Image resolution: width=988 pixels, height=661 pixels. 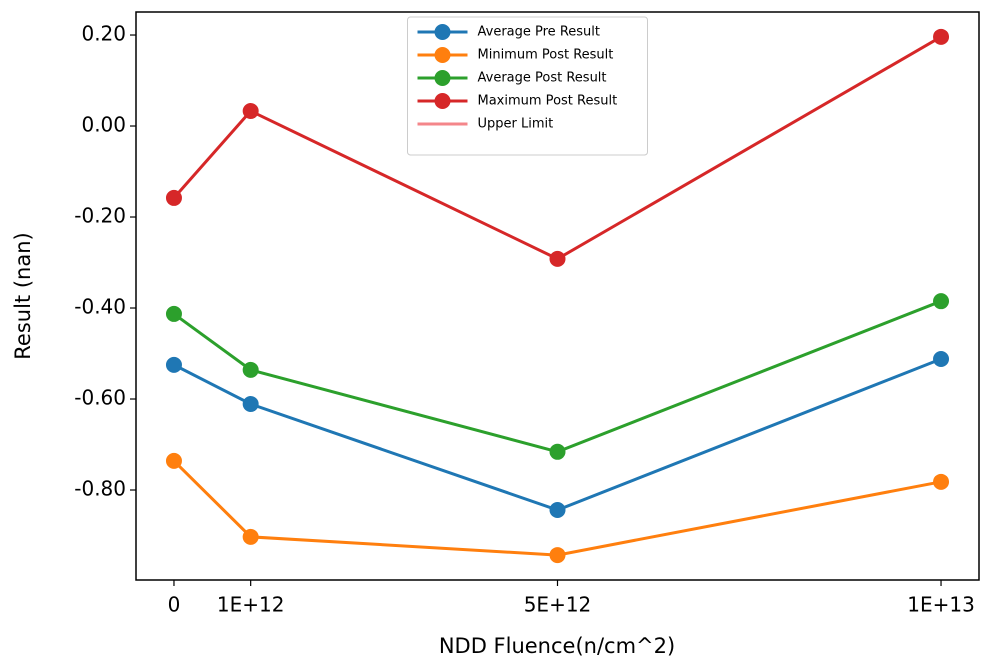 I want to click on y-axis-label: Result (nan), so click(x=23, y=295).